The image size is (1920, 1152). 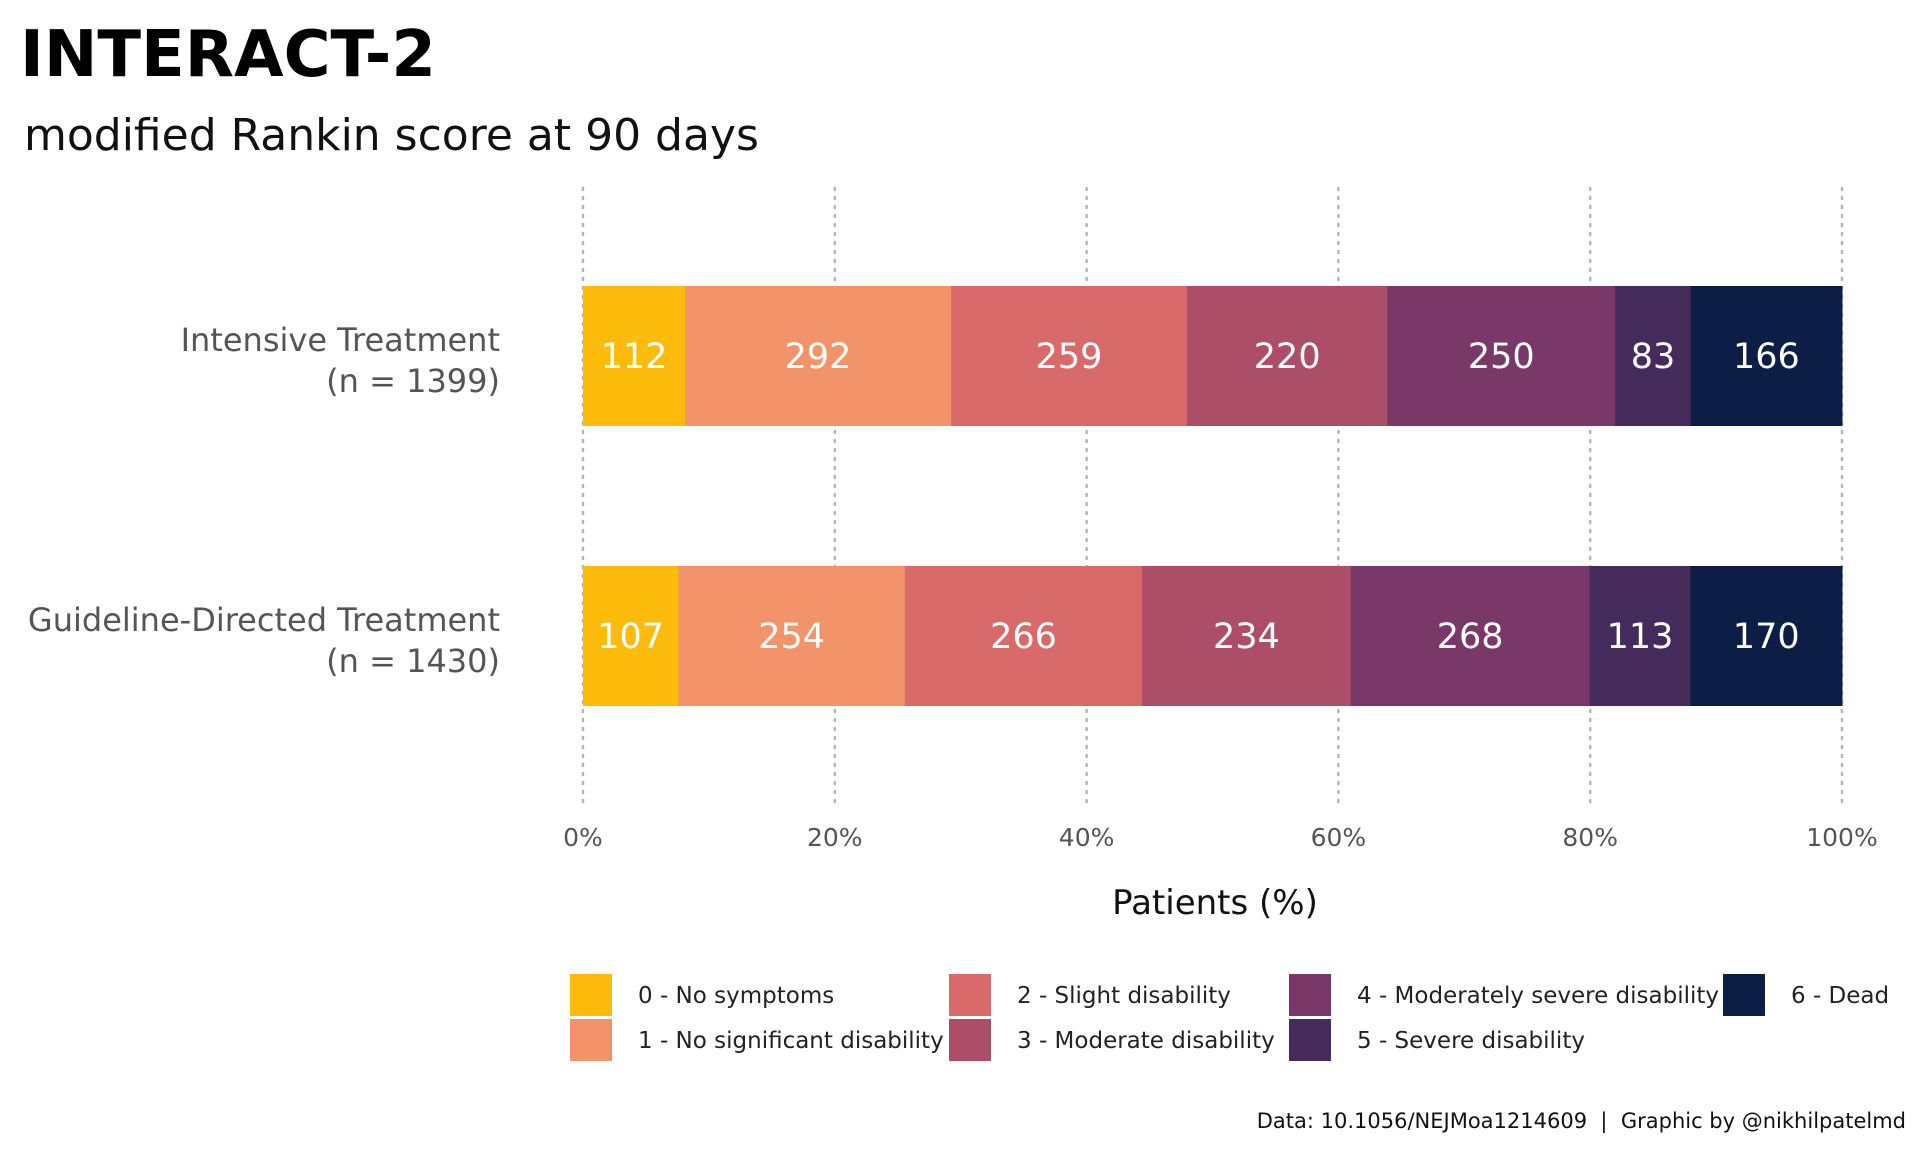 I want to click on category-count-label: (n = 1430), so click(x=413, y=661).